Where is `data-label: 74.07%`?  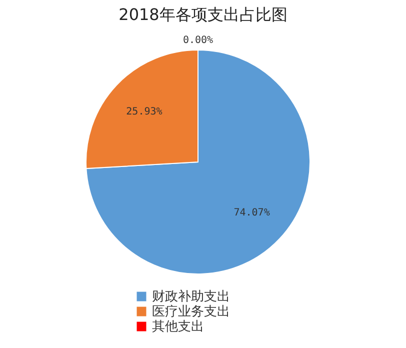
data-label: 74.07% is located at coordinates (252, 213).